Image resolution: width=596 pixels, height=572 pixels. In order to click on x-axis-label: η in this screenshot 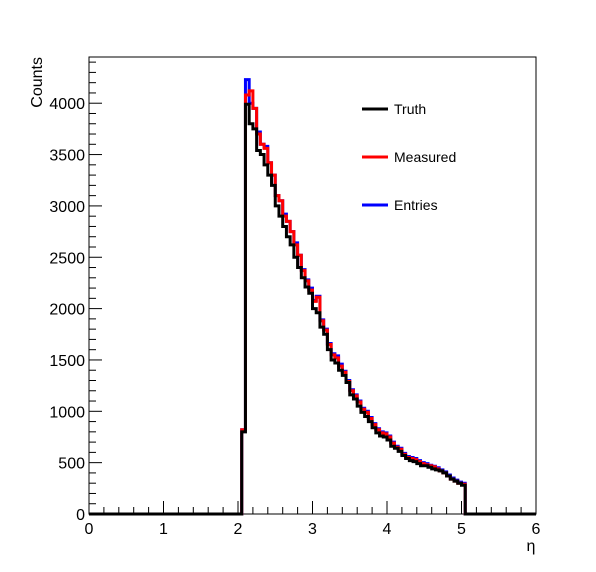, I will do `click(531, 546)`.